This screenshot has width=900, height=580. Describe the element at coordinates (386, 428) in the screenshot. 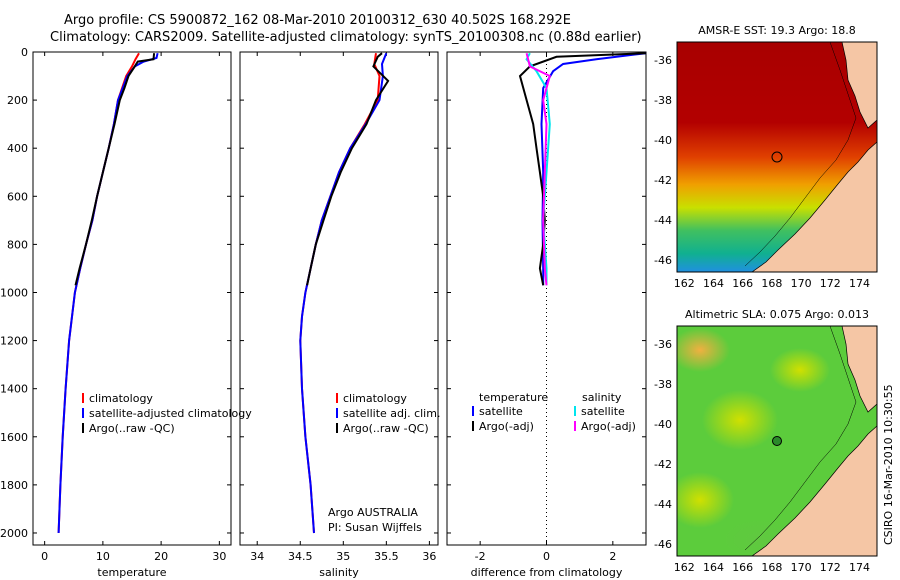

I see `legend-item-salinity-3: Argo(..raw -QC)` at that location.